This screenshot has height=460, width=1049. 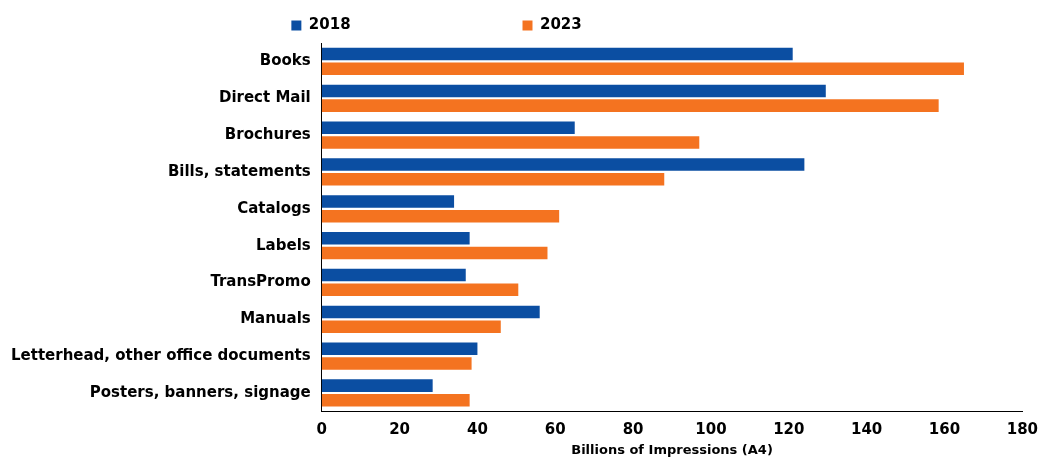 What do you see at coordinates (275, 318) in the screenshot?
I see `y-tick-label: Manuals` at bounding box center [275, 318].